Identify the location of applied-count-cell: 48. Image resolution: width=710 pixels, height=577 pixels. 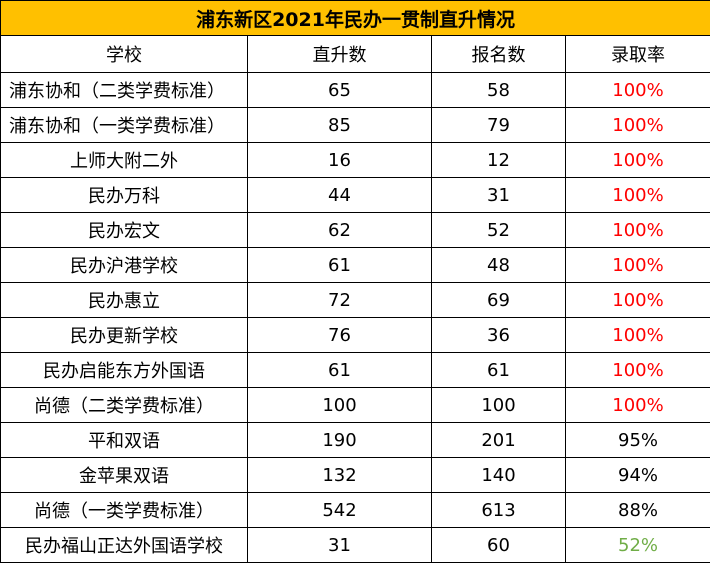
(498, 265).